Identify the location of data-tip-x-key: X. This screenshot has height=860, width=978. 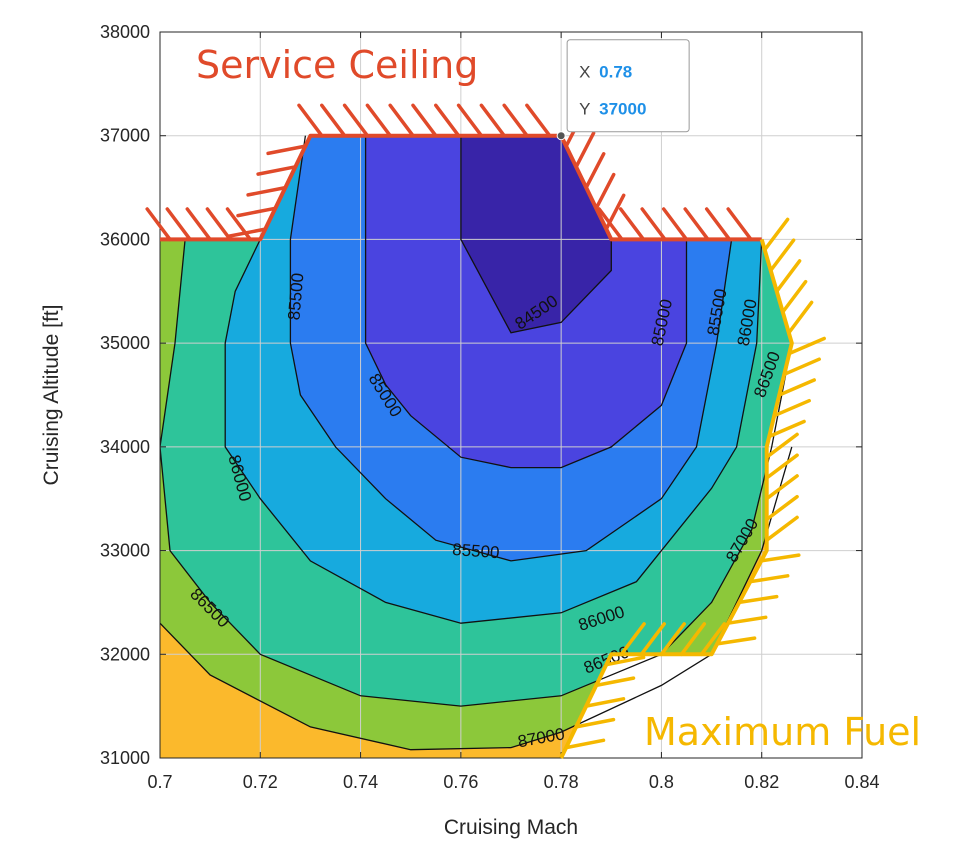
(584, 72).